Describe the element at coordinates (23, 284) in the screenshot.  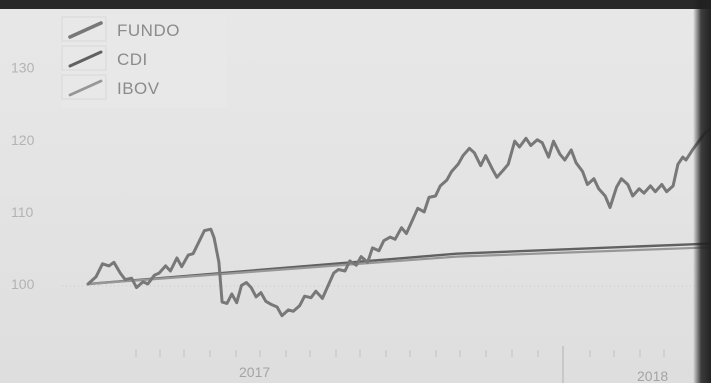
I see `y-tick-label: 100` at that location.